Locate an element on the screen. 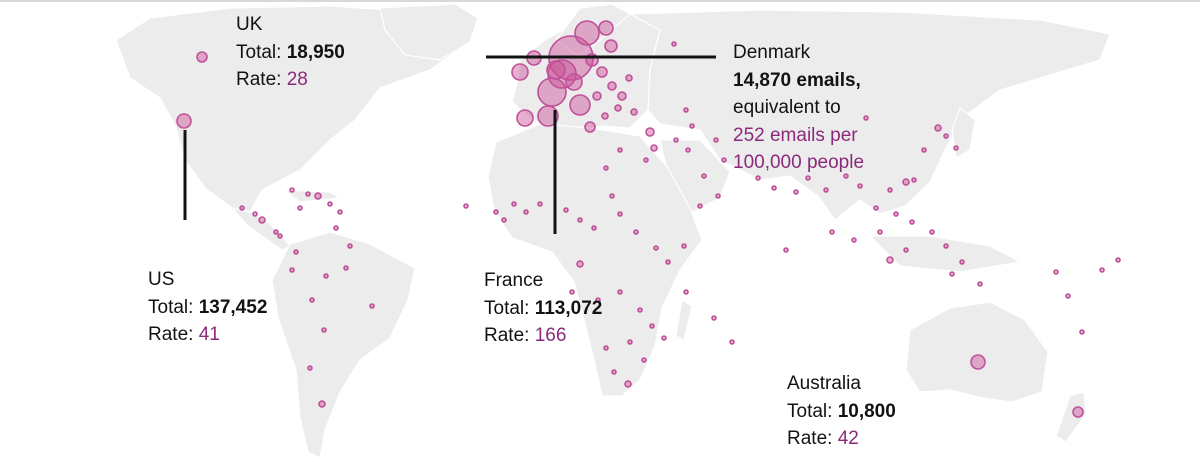 The width and height of the screenshot is (1200, 462). australia-country-label: Australia is located at coordinates (824, 383).